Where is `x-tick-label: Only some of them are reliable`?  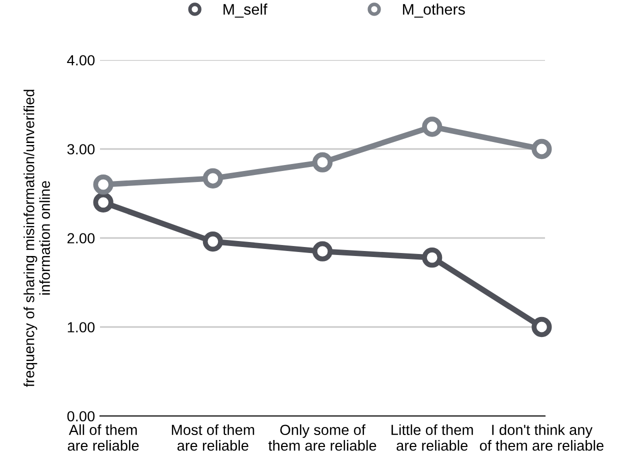 x-tick-label: Only some of them are reliable is located at coordinates (322, 437).